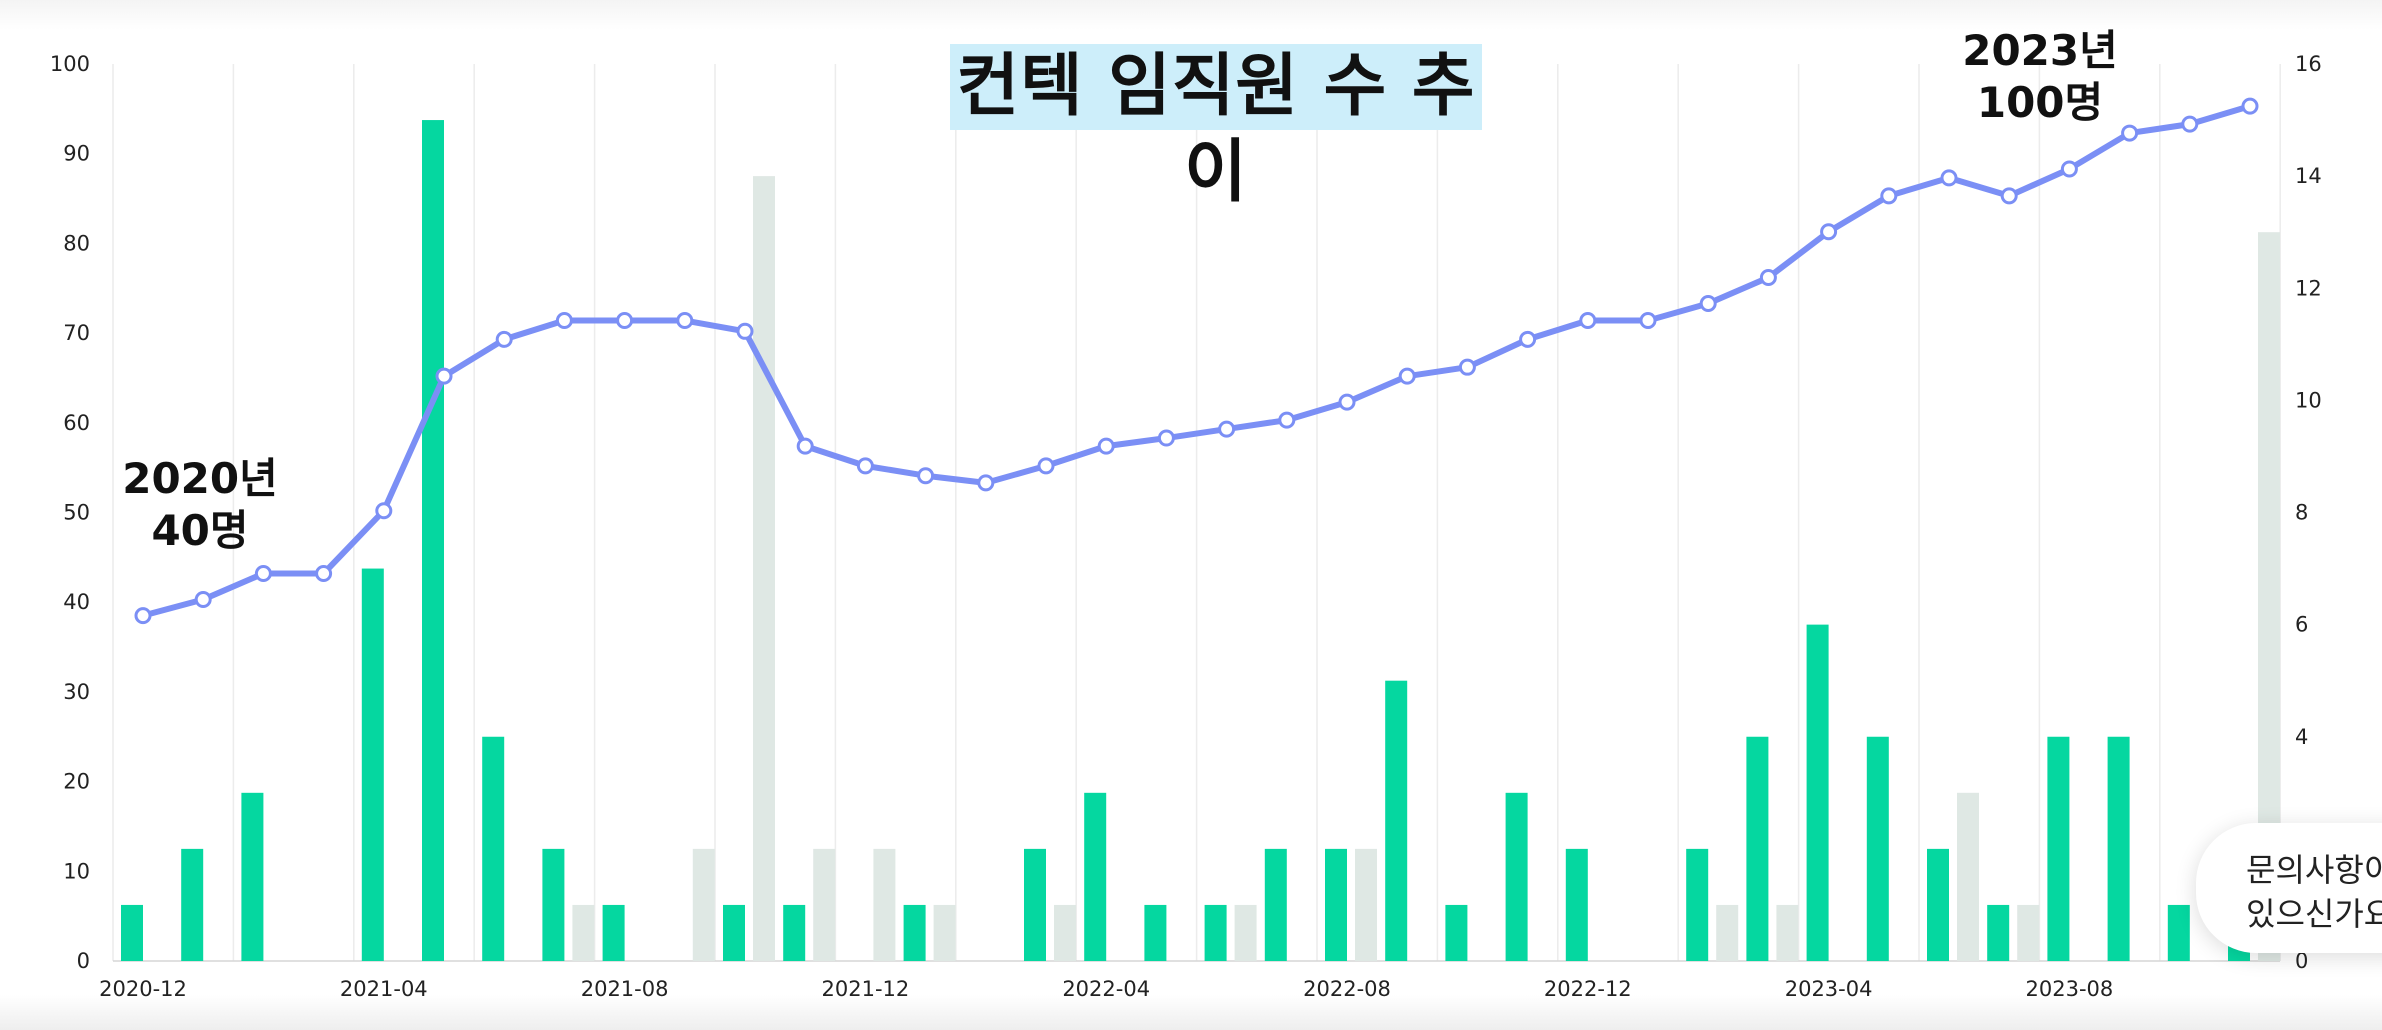  Describe the element at coordinates (76, 423) in the screenshot. I see `y-left-tick-label: 60` at that location.